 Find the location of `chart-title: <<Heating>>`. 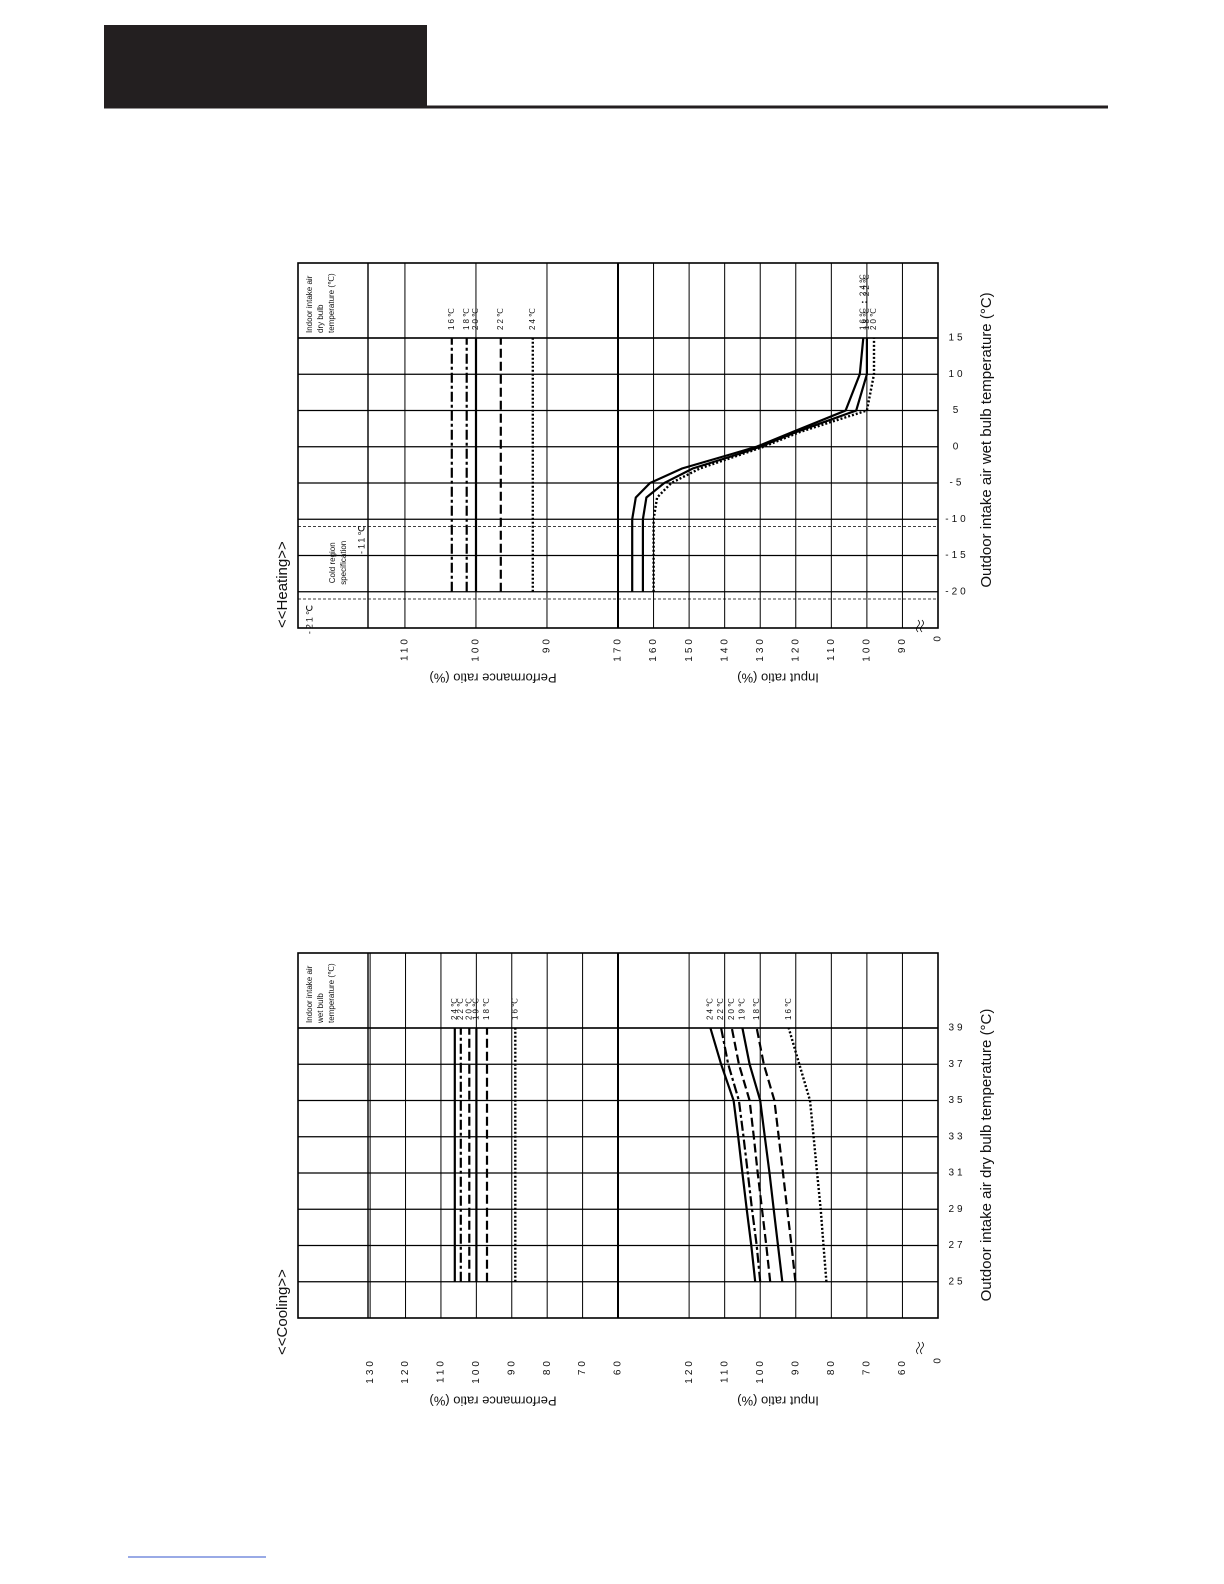

chart-title: <<Heating>> is located at coordinates (282, 584).